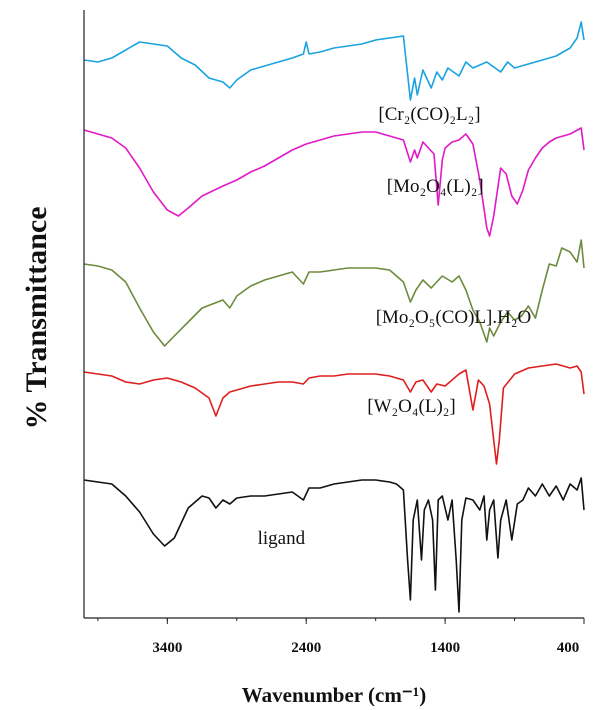 Image resolution: width=601 pixels, height=710 pixels. Describe the element at coordinates (334, 182) in the screenshot. I see `spectrum-mo2o4` at that location.